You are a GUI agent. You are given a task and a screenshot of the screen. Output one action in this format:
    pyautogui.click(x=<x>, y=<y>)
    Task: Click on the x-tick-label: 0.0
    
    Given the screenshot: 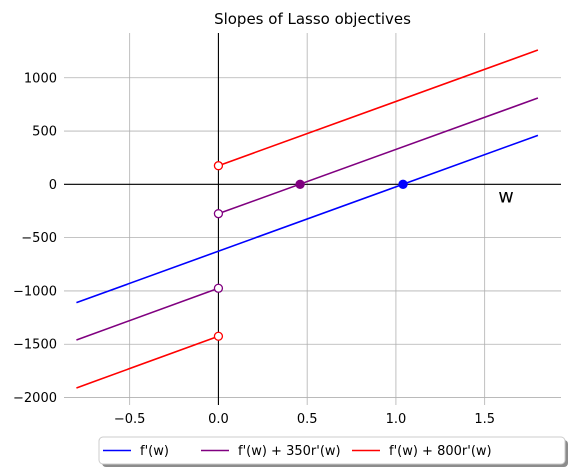 What is the action you would take?
    pyautogui.click(x=218, y=419)
    